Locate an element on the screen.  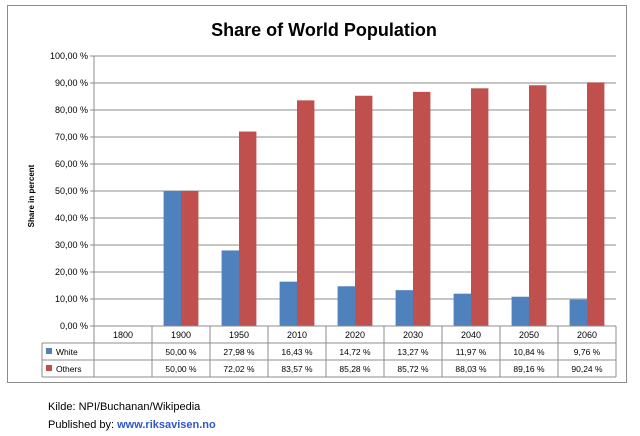
y-tick-label: 80,00 % is located at coordinates (71, 110).